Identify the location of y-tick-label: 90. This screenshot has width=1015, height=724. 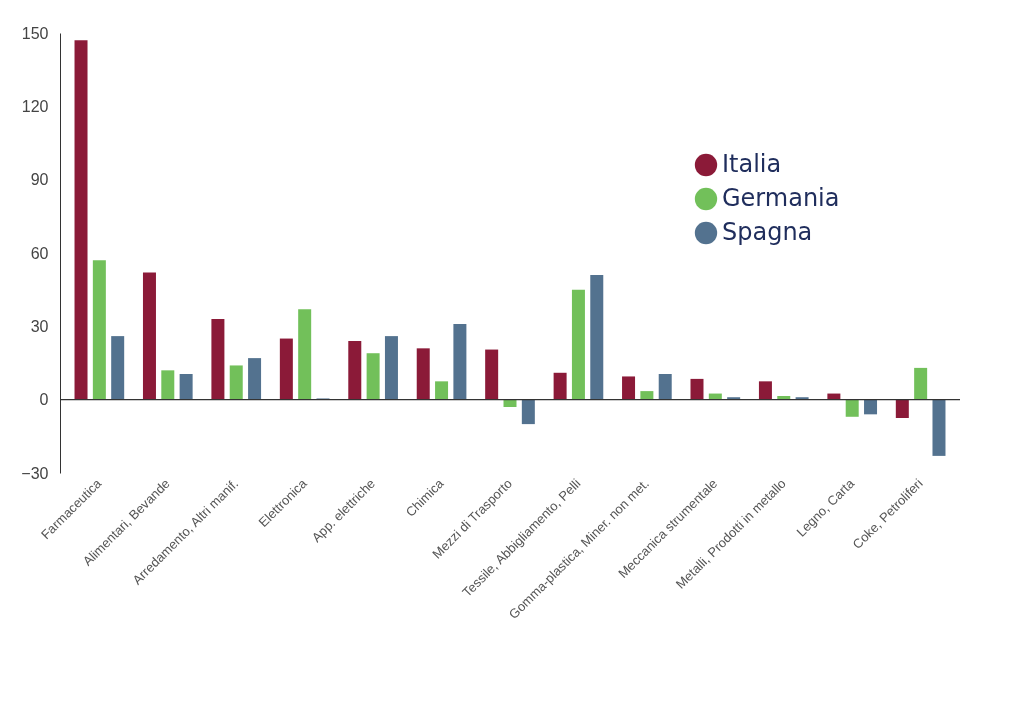
(39, 180).